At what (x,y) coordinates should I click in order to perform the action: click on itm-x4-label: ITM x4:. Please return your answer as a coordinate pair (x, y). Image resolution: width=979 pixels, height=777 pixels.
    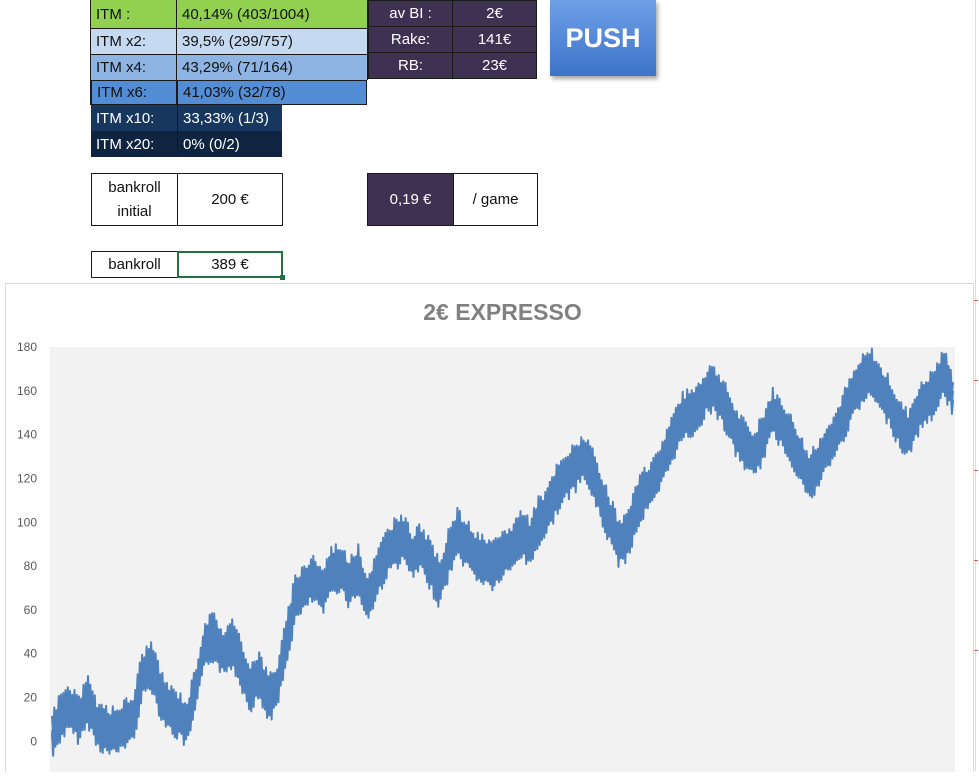
    Looking at the image, I should click on (134, 67).